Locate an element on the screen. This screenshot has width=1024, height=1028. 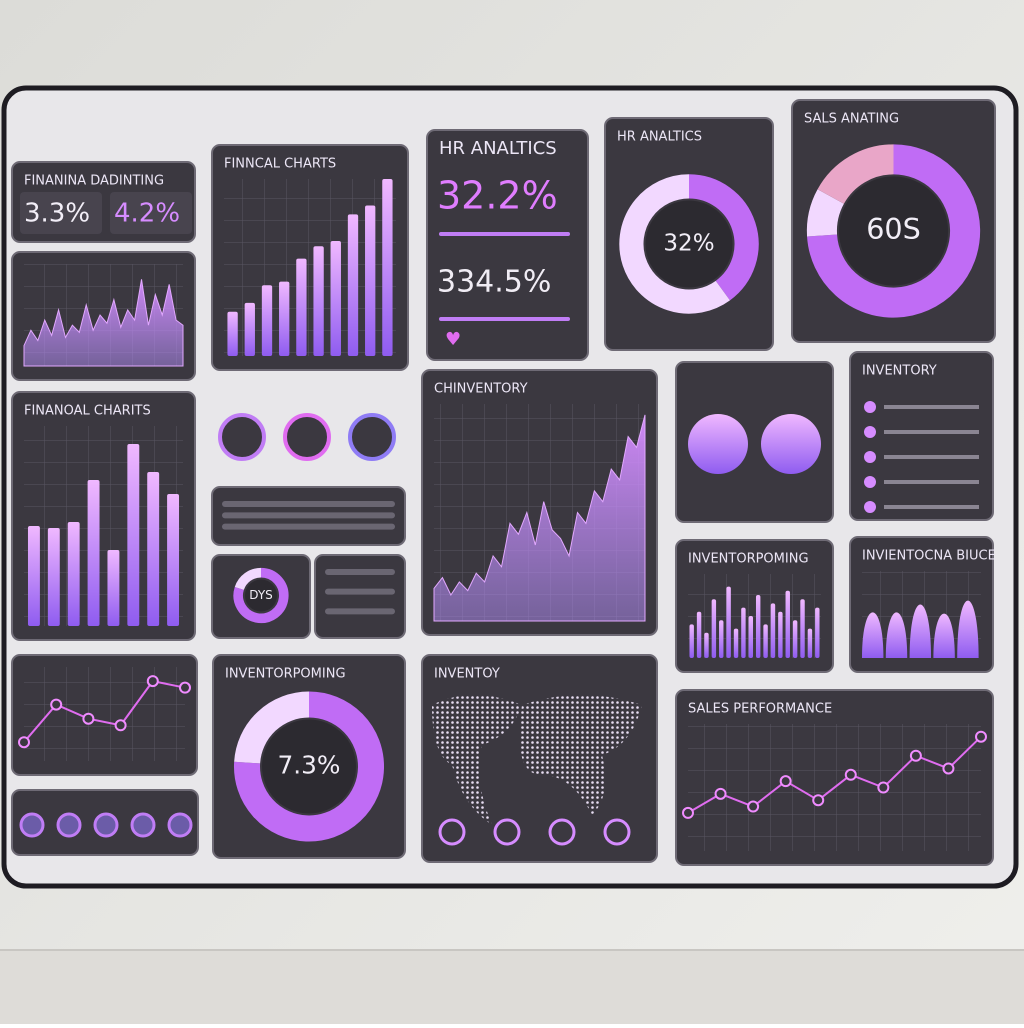
panel: HR ANALTICS 32.2% 334.5% ♥ is located at coordinates (507, 245).